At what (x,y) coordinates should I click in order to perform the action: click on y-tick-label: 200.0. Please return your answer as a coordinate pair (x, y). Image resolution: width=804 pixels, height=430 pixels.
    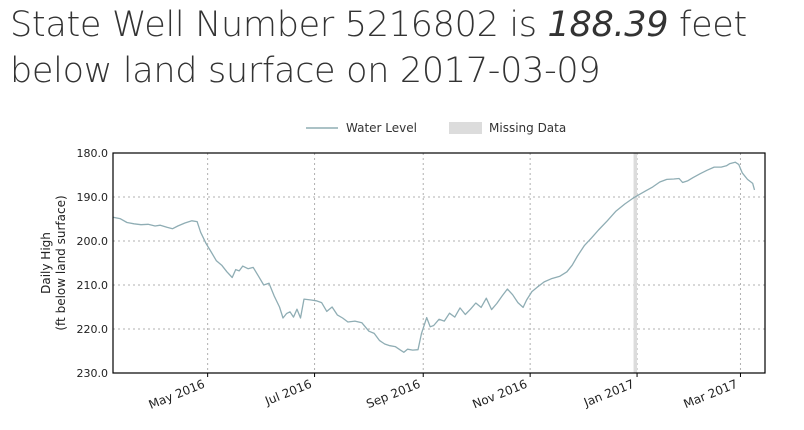
    Looking at the image, I should click on (93, 241).